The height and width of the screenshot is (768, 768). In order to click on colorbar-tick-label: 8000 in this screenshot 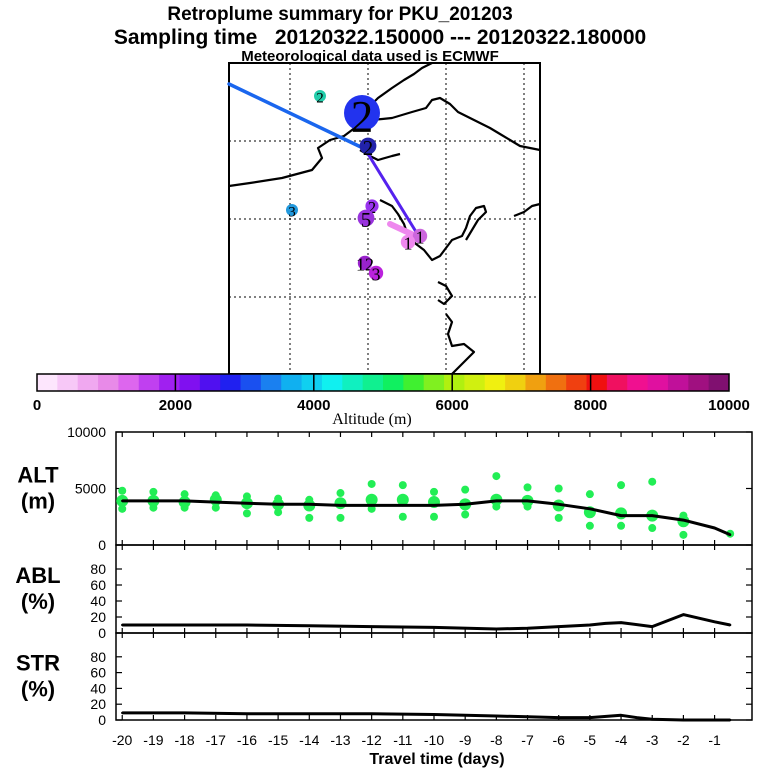, I will do `click(590, 405)`.